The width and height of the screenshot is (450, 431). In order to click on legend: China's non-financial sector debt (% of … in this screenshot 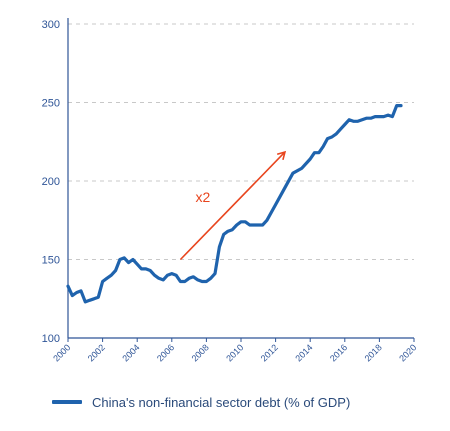, I will do `click(201, 402)`.